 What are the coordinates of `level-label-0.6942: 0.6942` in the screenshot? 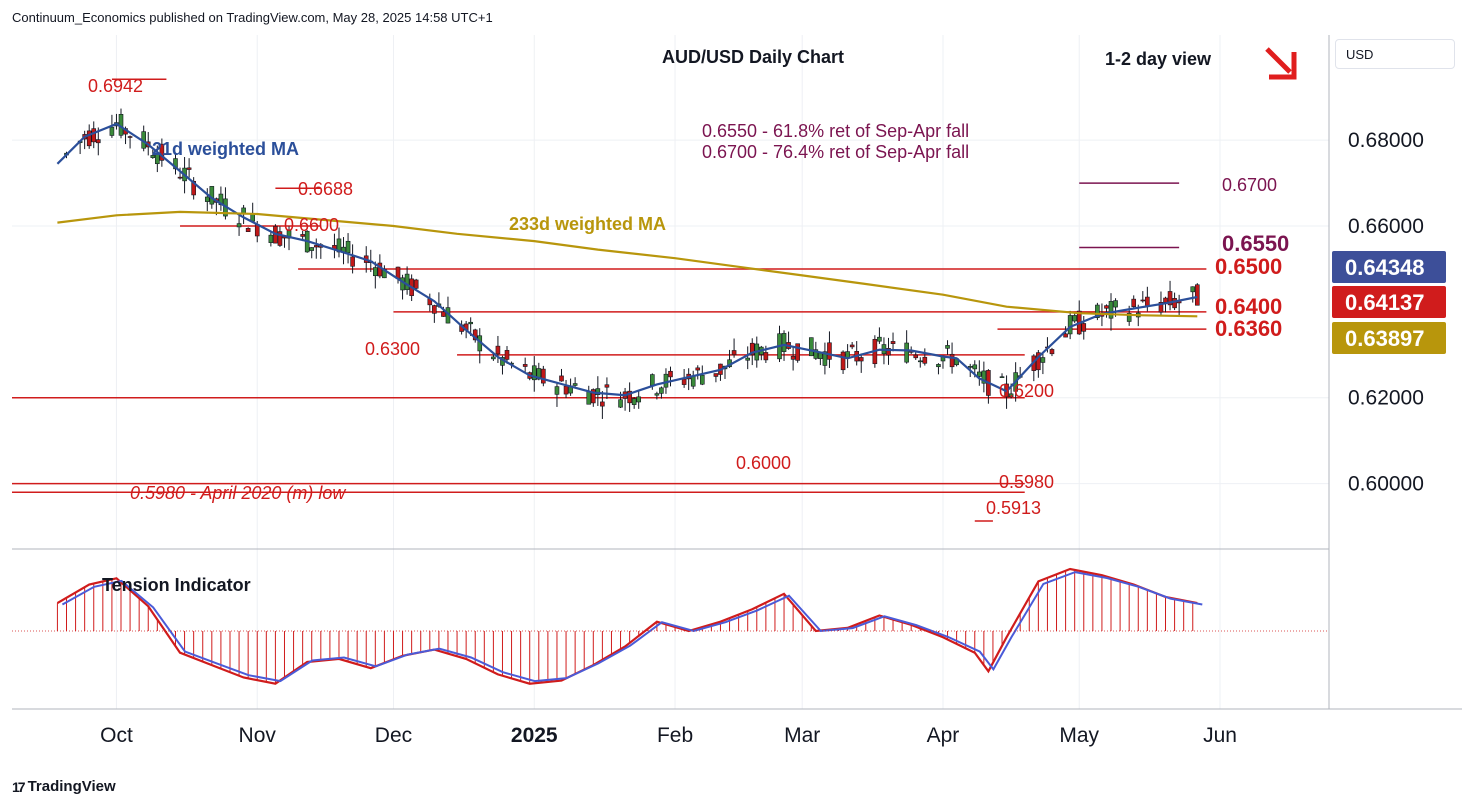 It's located at (115, 86).